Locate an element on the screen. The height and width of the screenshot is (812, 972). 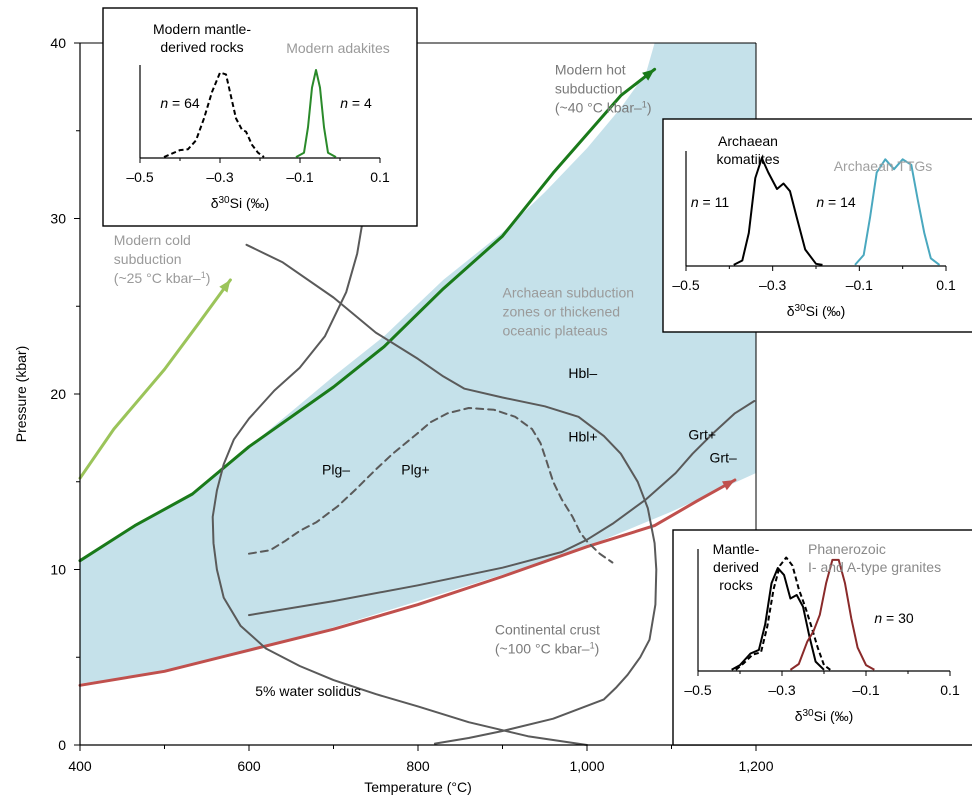
grt-curve is located at coordinates (502, 508).